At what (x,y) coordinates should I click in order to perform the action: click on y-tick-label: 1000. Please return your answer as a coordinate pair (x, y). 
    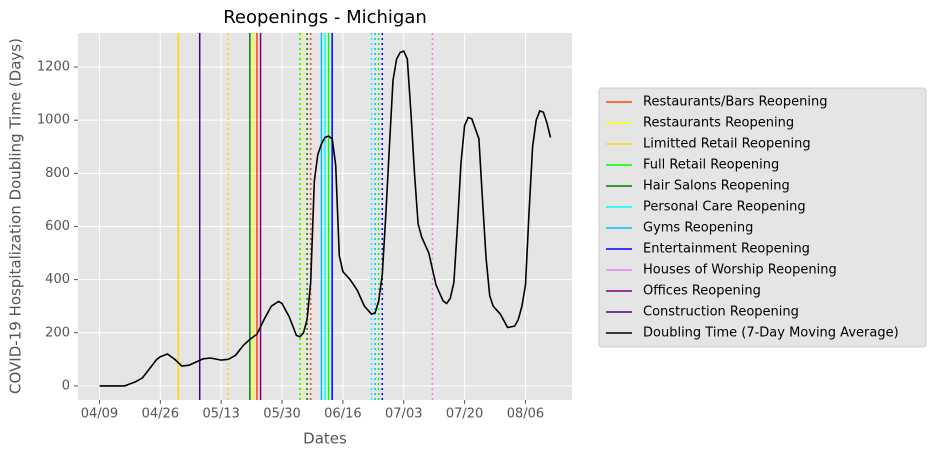
    Looking at the image, I should click on (53, 120).